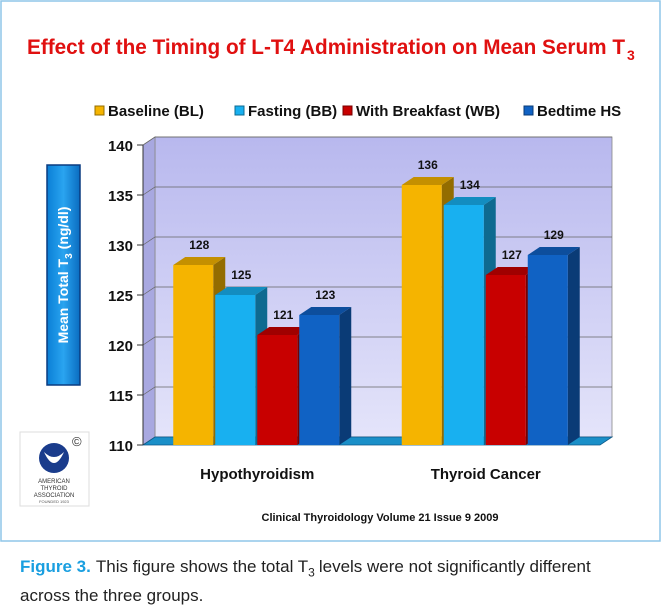 The height and width of the screenshot is (613, 662). What do you see at coordinates (54, 501) in the screenshot?
I see `logo-text: FOUNDED 1923` at bounding box center [54, 501].